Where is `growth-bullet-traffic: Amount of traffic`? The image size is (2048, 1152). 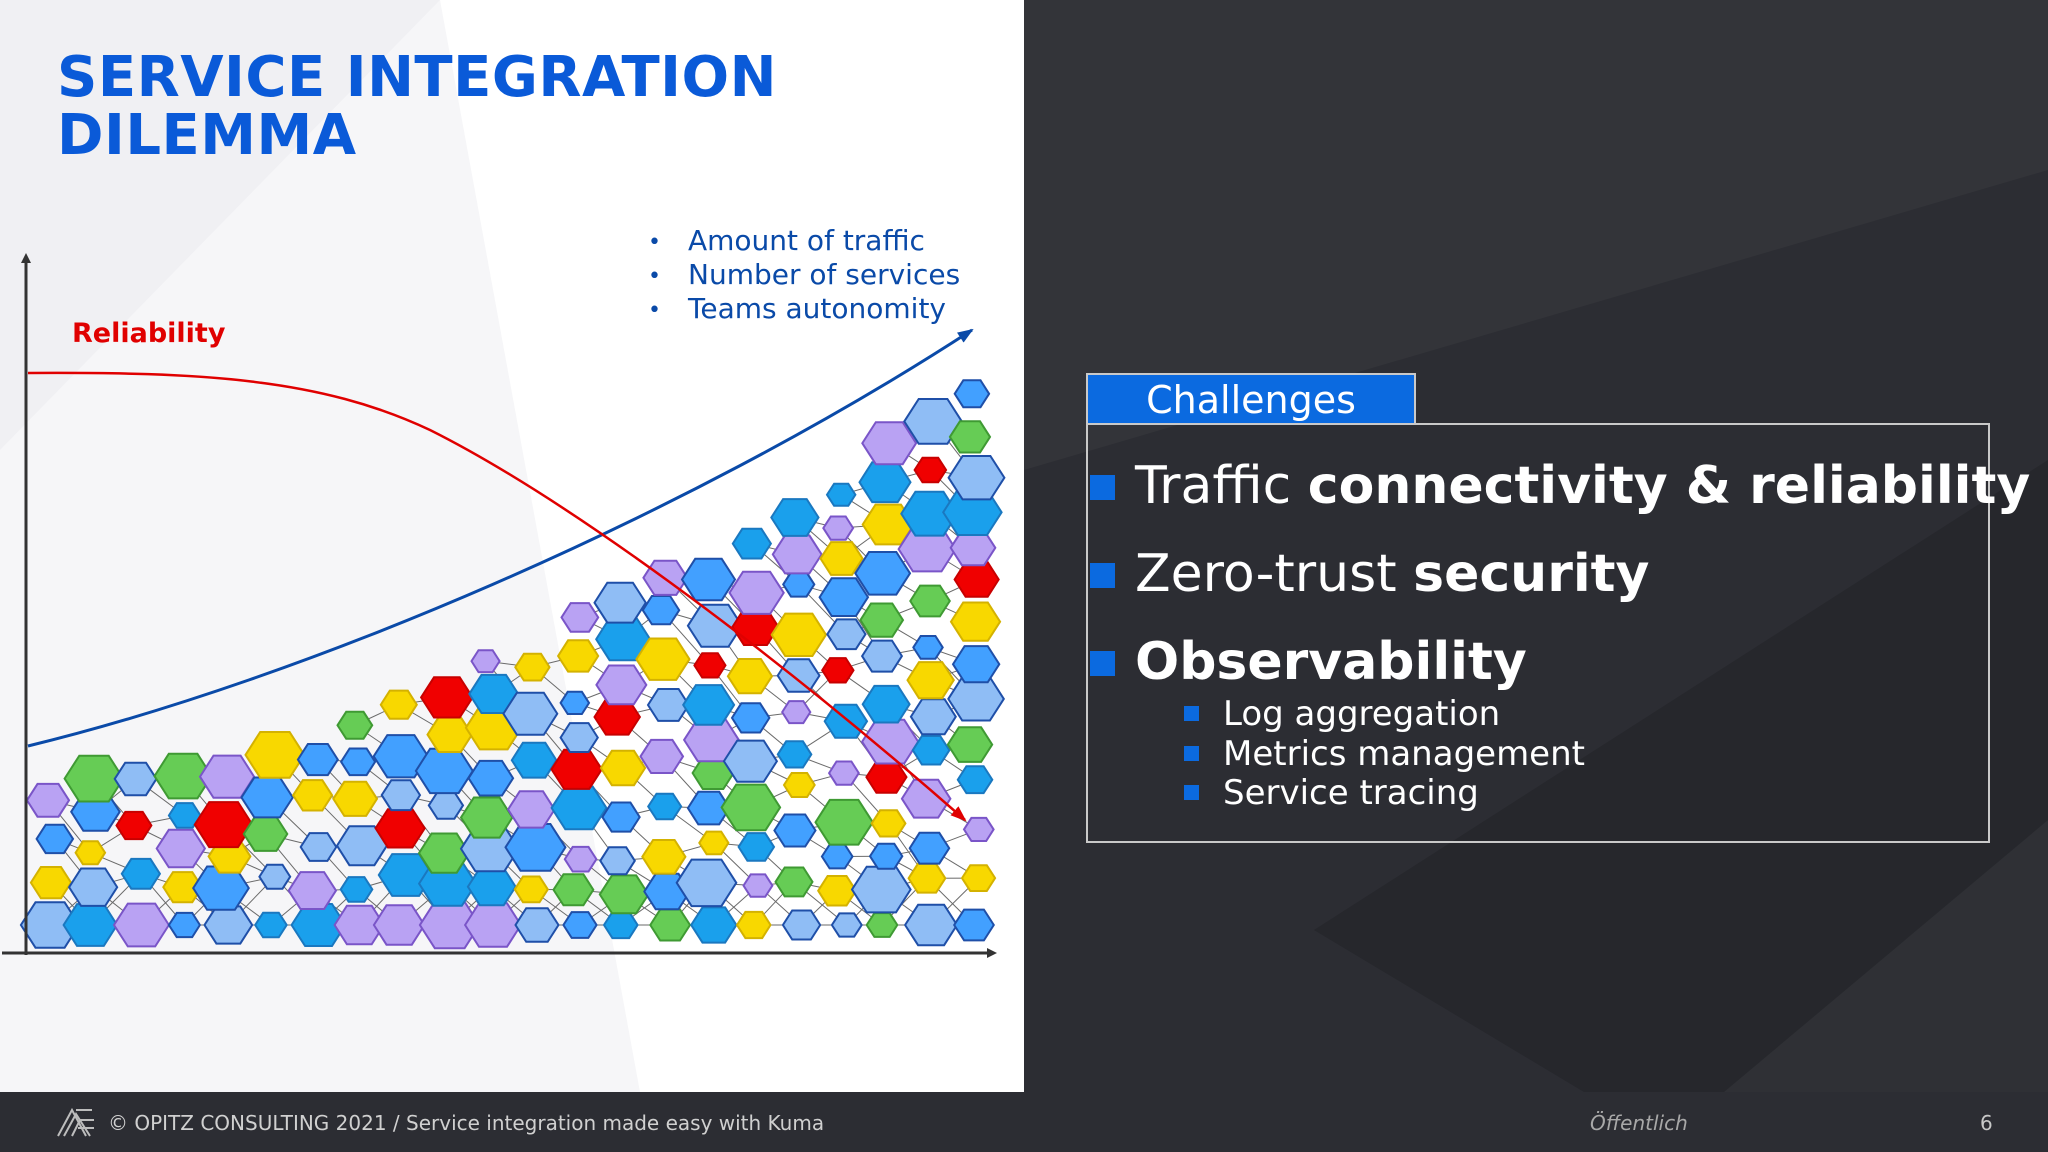 growth-bullet-traffic: Amount of traffic is located at coordinates (806, 240).